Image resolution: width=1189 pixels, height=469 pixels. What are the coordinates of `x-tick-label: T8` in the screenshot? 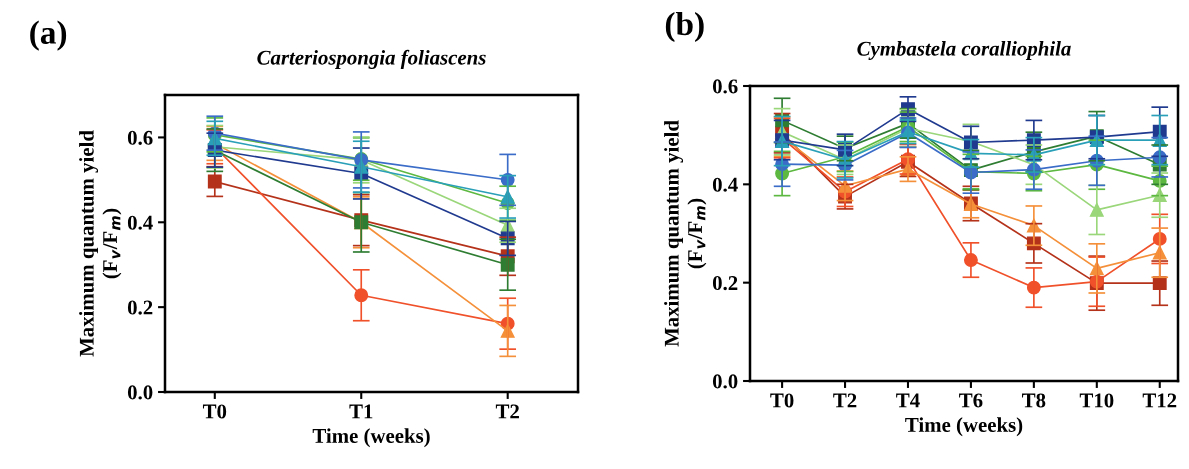 It's located at (1034, 400).